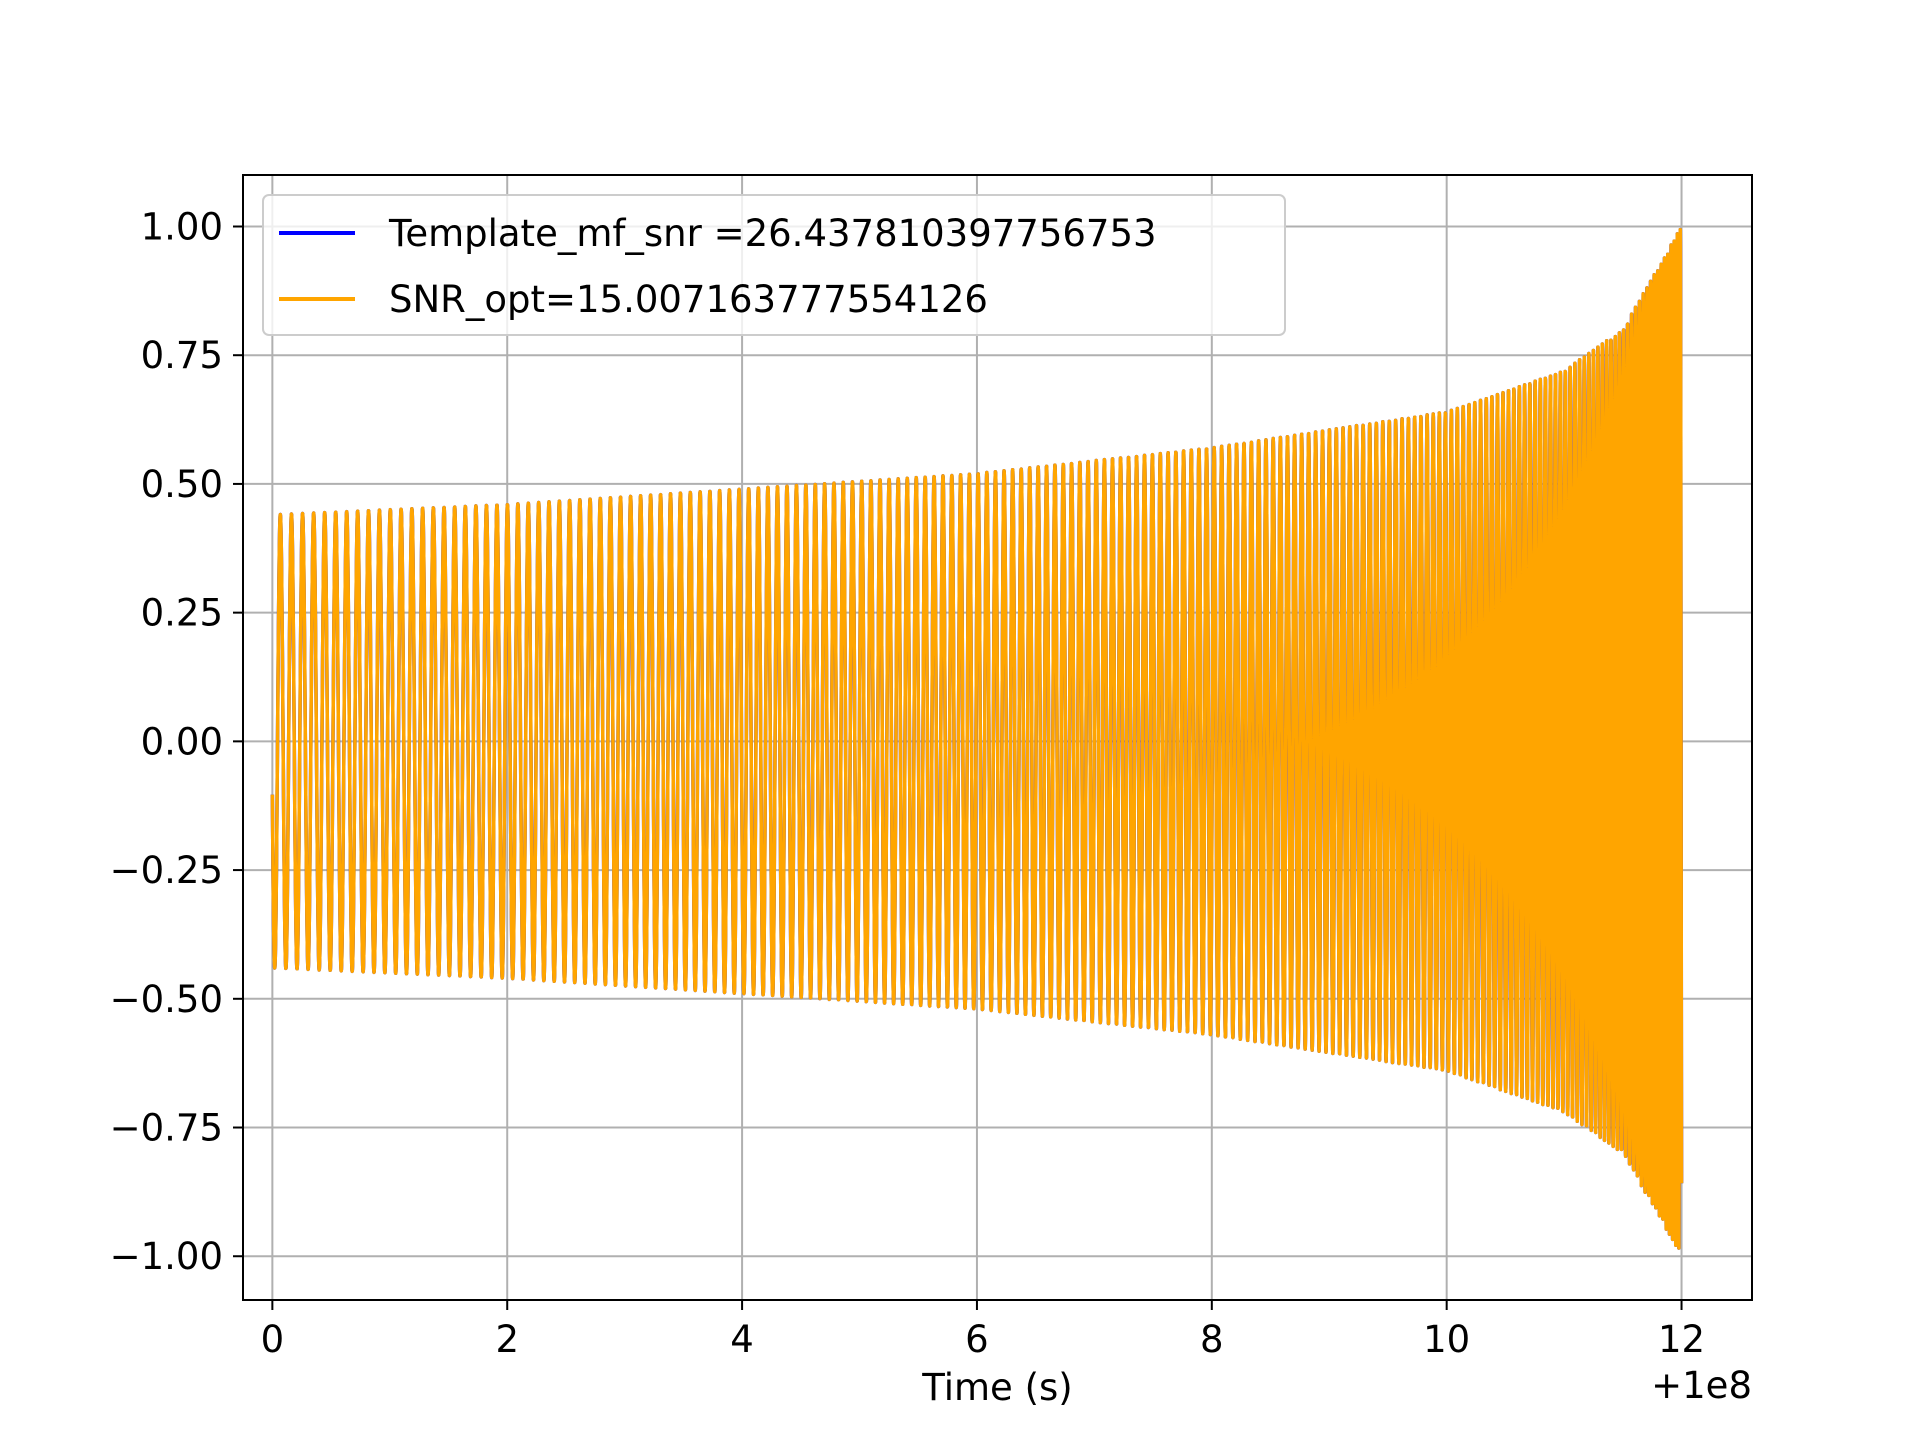 Image resolution: width=1920 pixels, height=1440 pixels. What do you see at coordinates (182, 226) in the screenshot?
I see `y-tick-label: 1.00` at bounding box center [182, 226].